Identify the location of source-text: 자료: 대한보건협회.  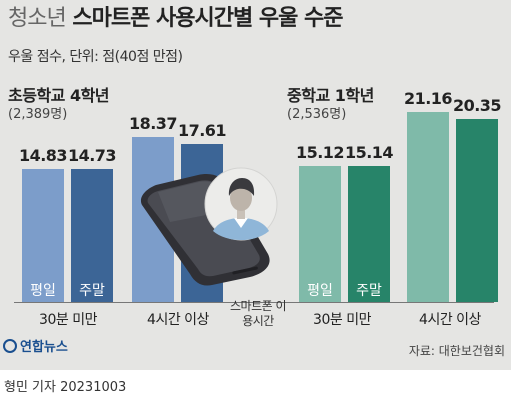
(456, 351).